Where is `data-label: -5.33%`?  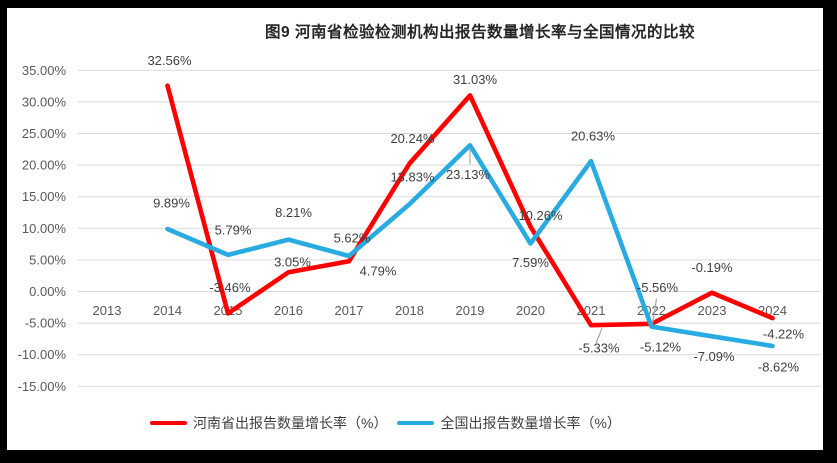
data-label: -5.33% is located at coordinates (599, 348).